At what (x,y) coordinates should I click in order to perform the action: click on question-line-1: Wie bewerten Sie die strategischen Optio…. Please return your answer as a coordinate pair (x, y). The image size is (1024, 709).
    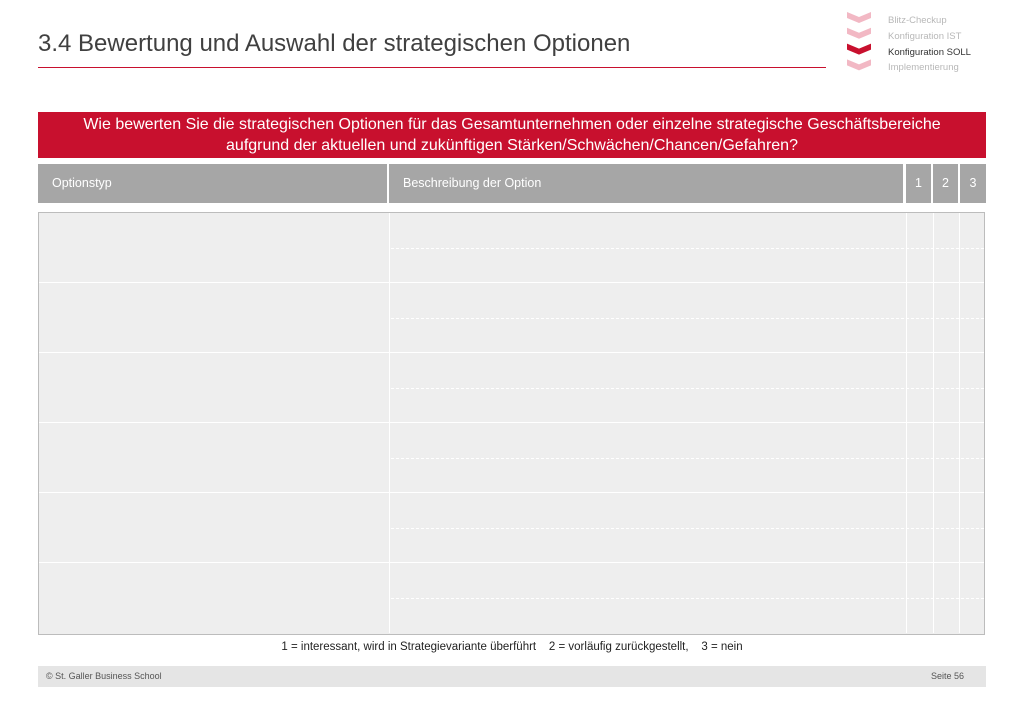
    Looking at the image, I should click on (512, 124).